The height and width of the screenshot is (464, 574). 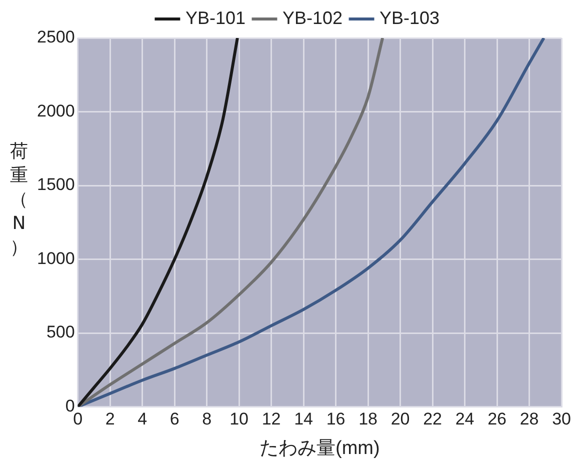 What do you see at coordinates (143, 419) in the screenshot?
I see `x-tick-label: 4` at bounding box center [143, 419].